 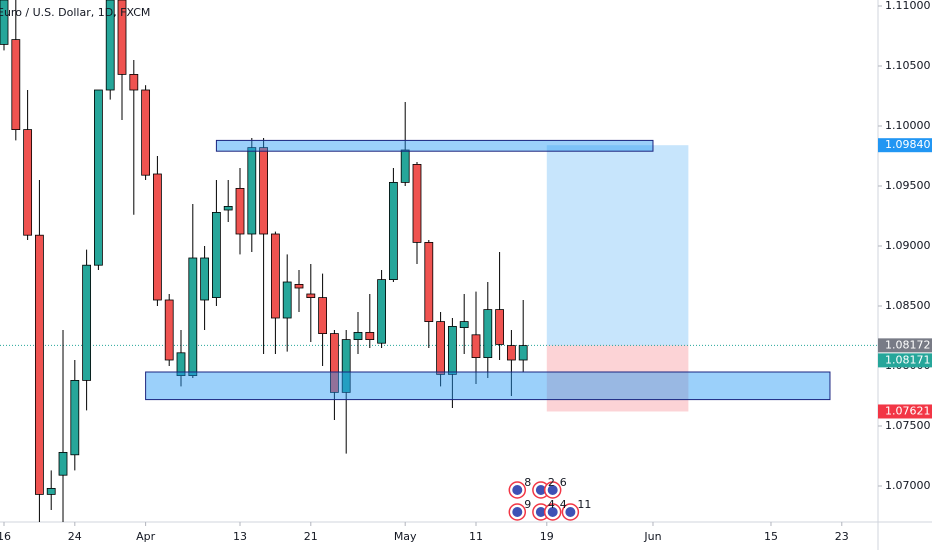 What do you see at coordinates (908, 185) in the screenshot?
I see `y-tick-label: 1.09500` at bounding box center [908, 185].